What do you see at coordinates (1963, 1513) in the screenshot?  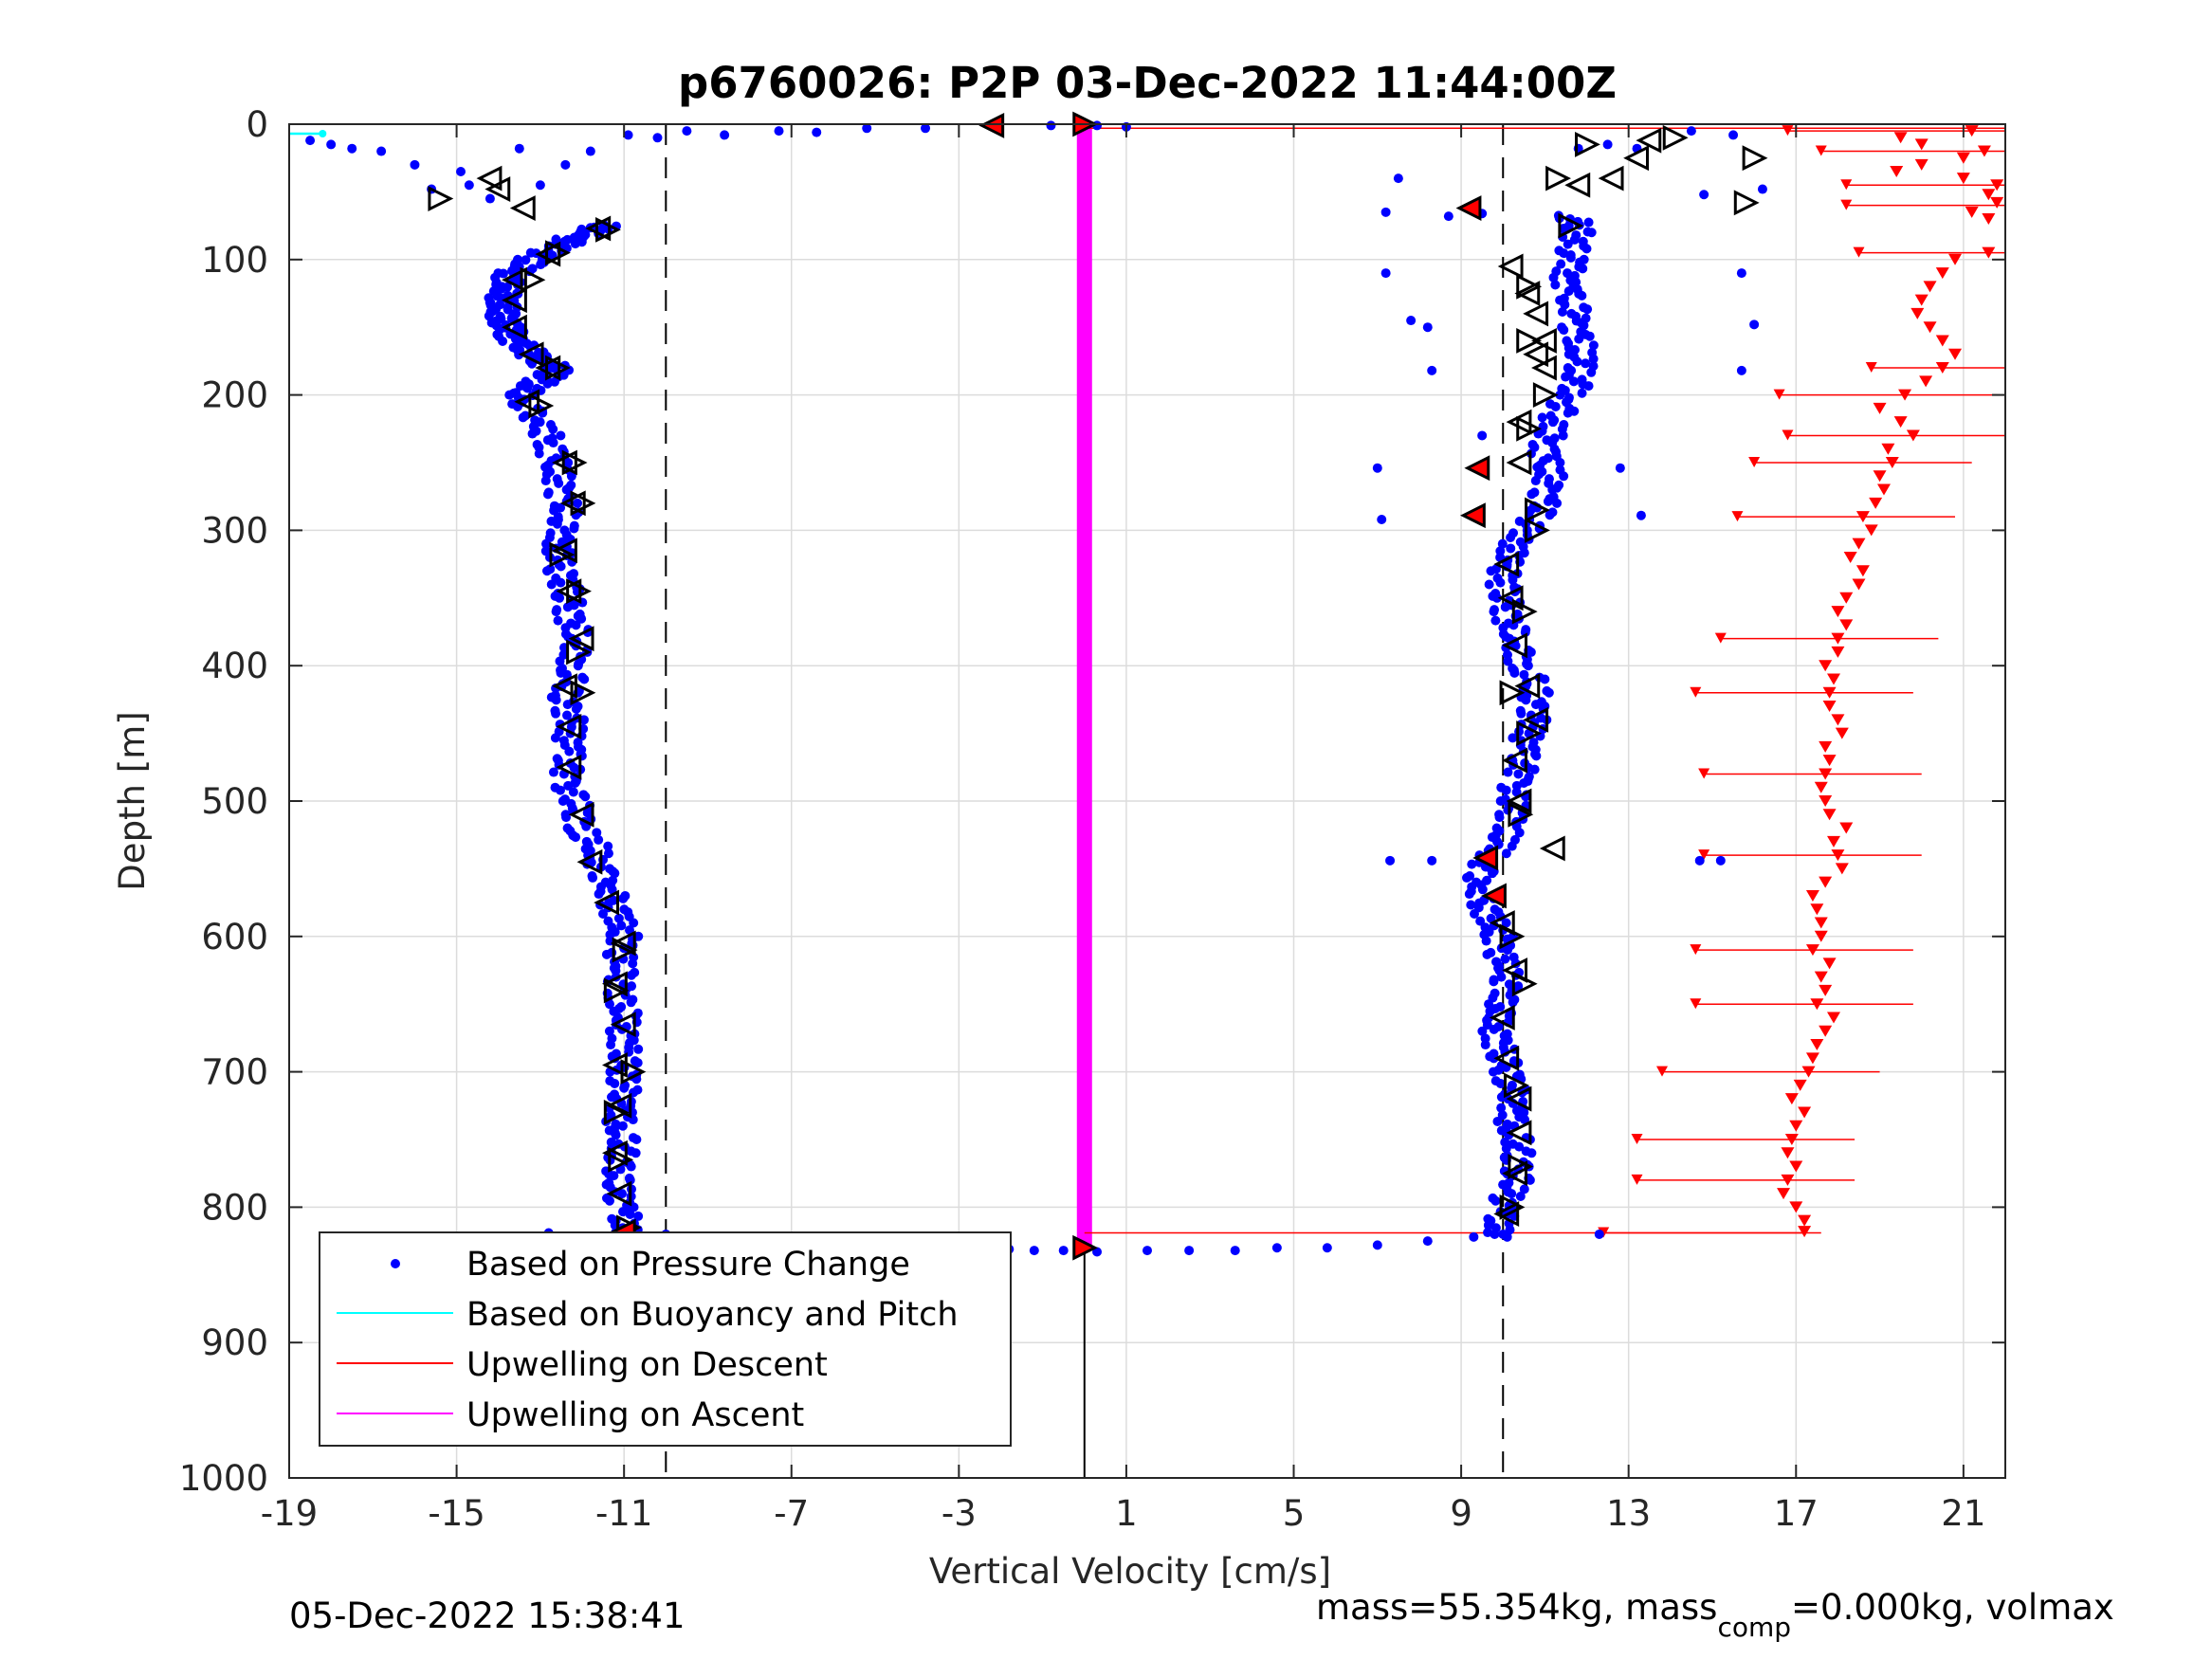 I see `x-tick-label: 21` at bounding box center [1963, 1513].